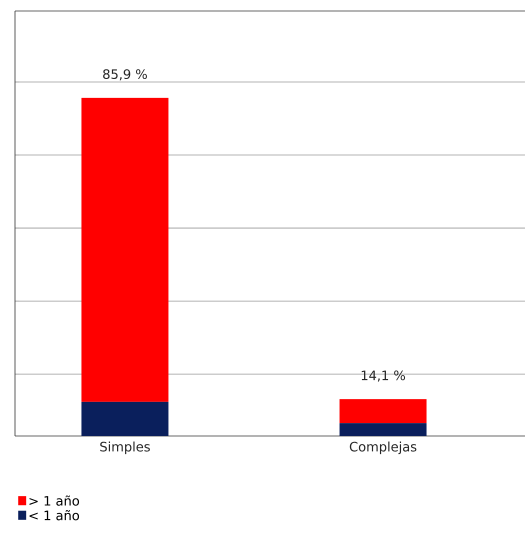 The height and width of the screenshot is (559, 525). What do you see at coordinates (125, 448) in the screenshot?
I see `x-tick-label: Simples` at bounding box center [125, 448].